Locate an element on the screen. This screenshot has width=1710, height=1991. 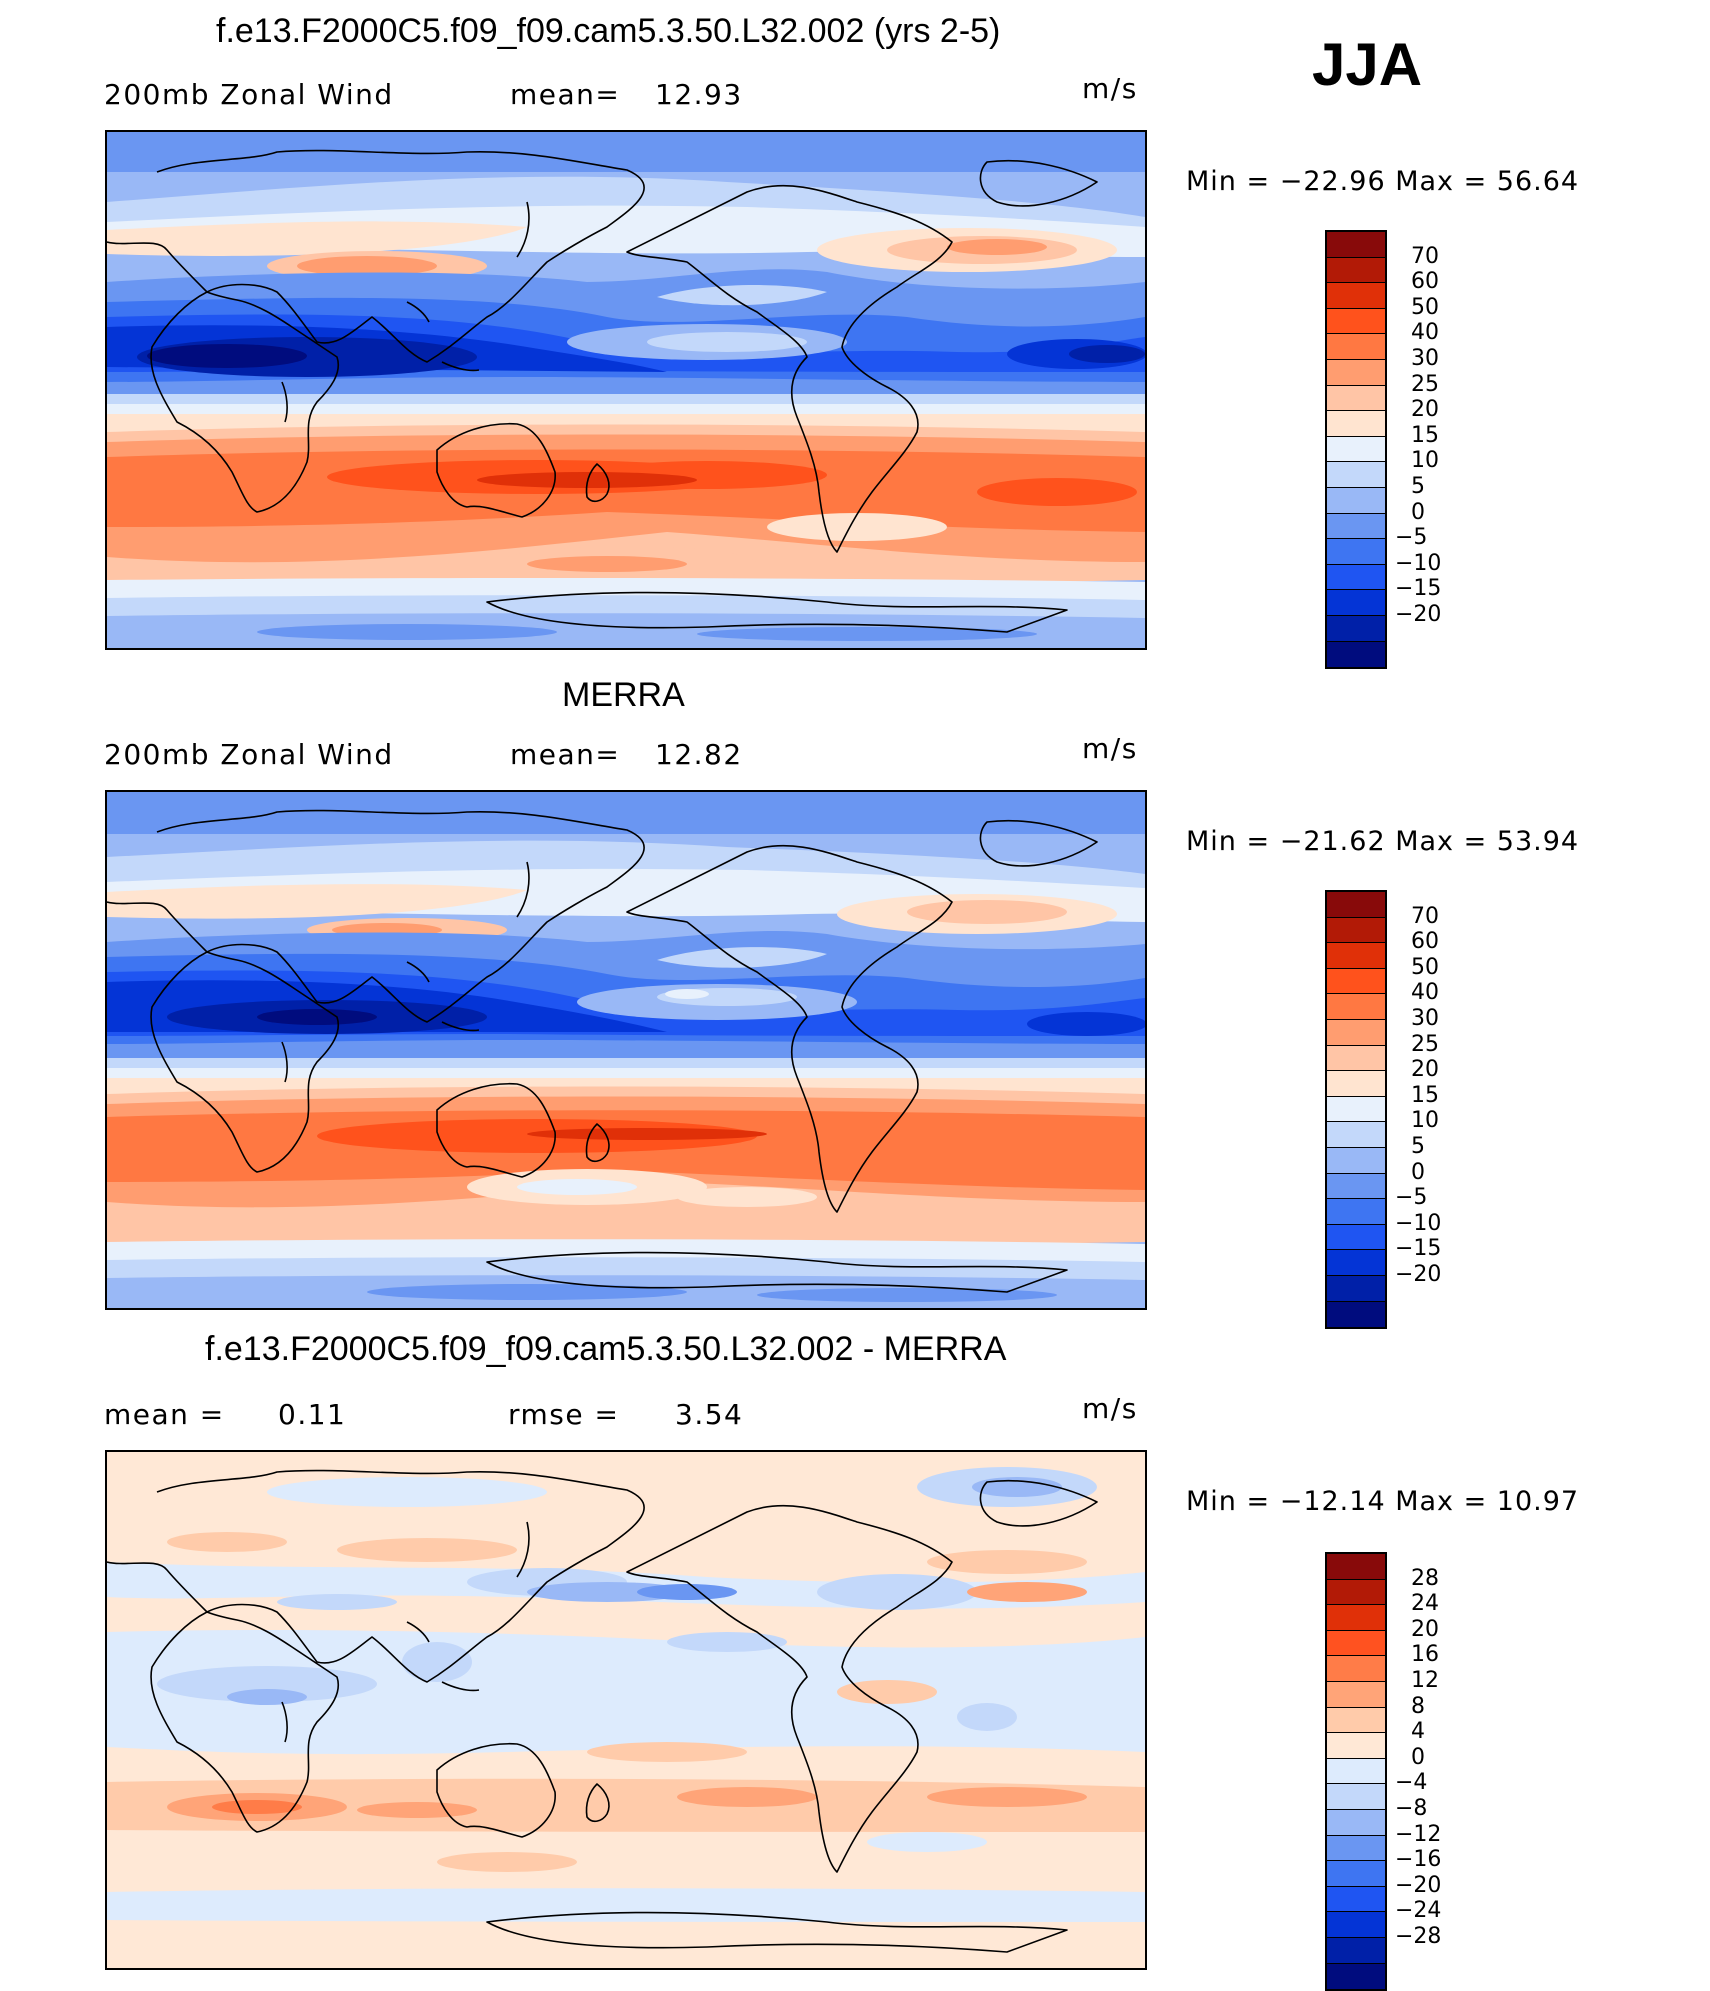
colorbar-label: −16 is located at coordinates (1418, 1860).